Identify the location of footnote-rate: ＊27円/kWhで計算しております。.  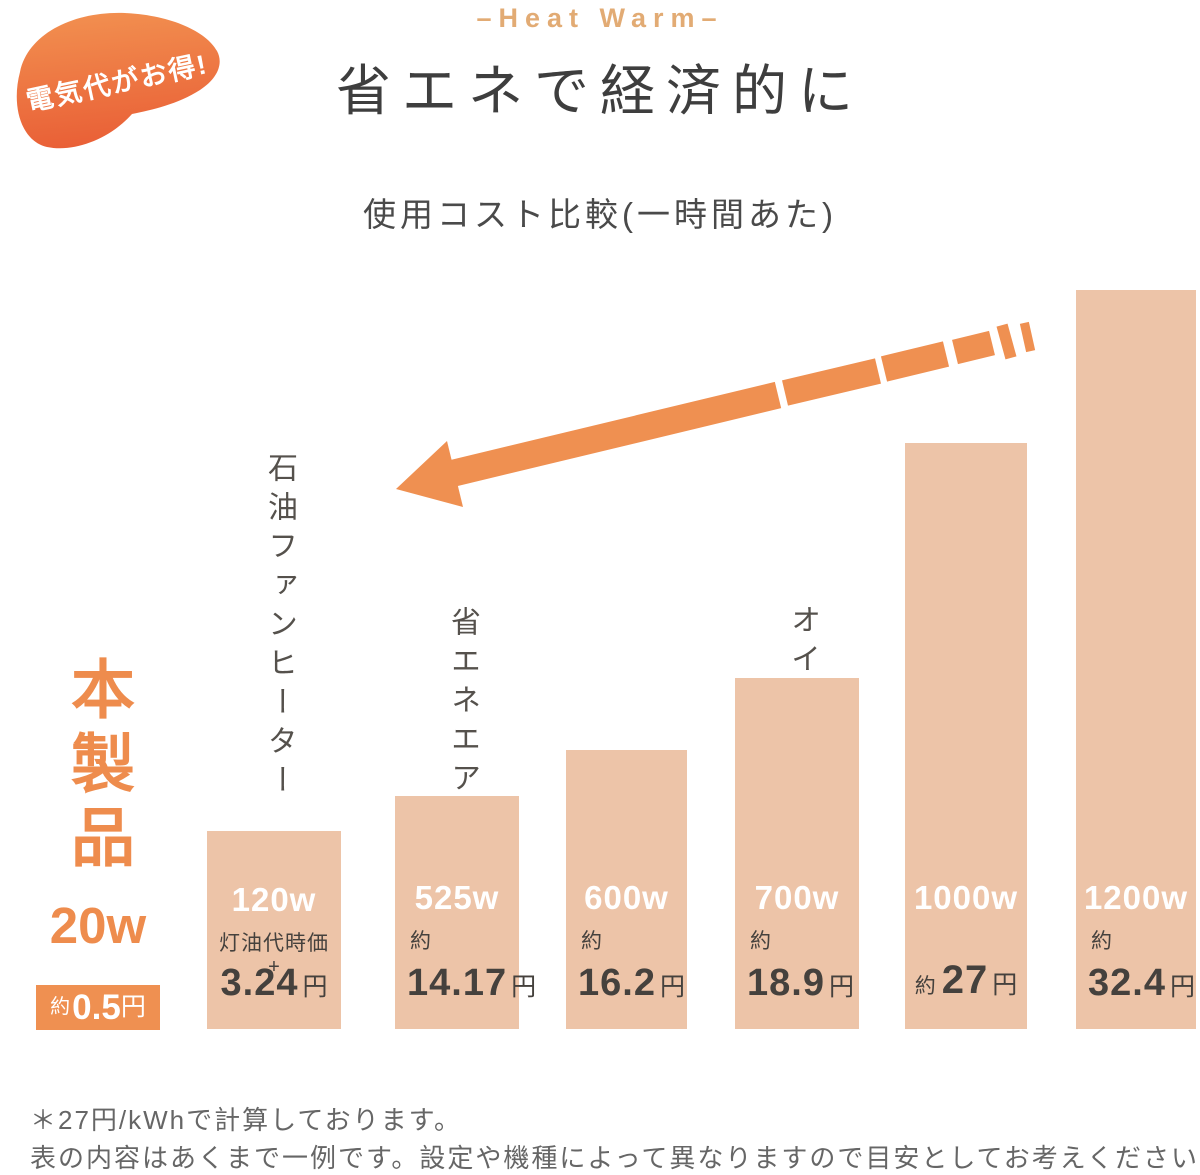
(246, 1120).